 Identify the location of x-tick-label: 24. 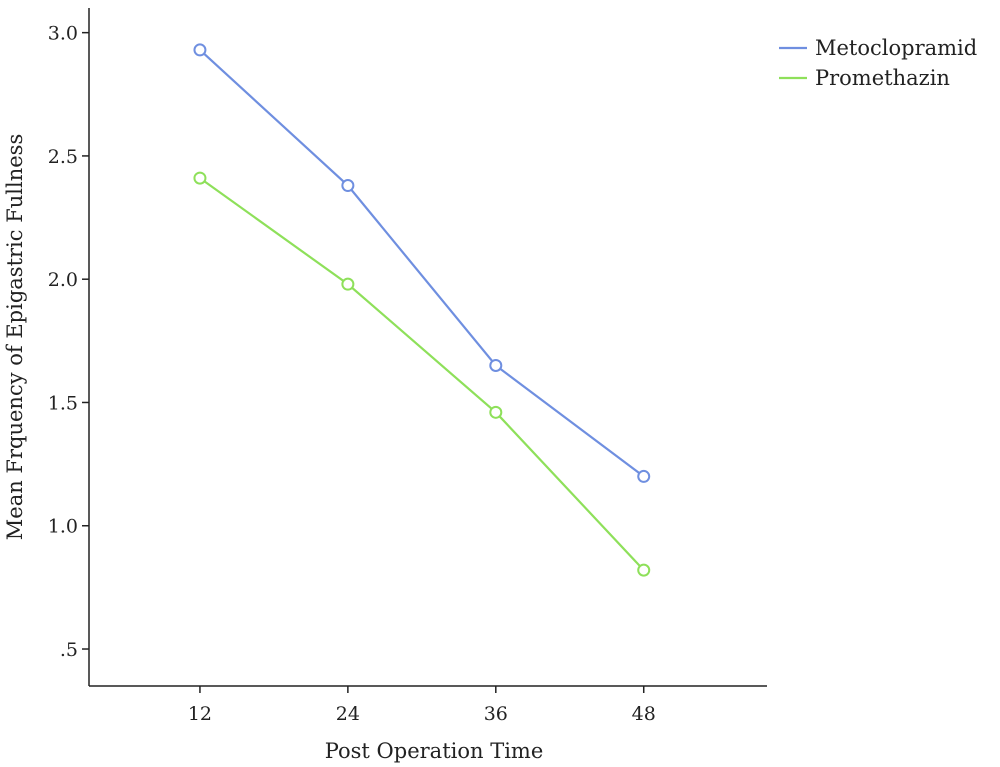
(348, 714).